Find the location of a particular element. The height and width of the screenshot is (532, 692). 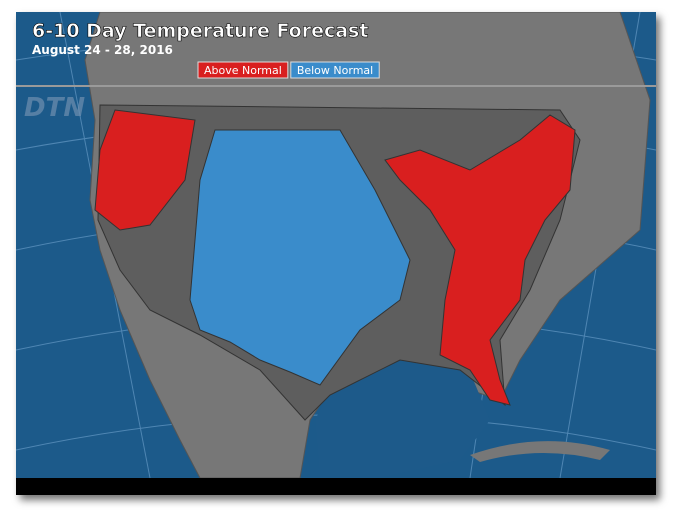

cuba is located at coordinates (540, 451).